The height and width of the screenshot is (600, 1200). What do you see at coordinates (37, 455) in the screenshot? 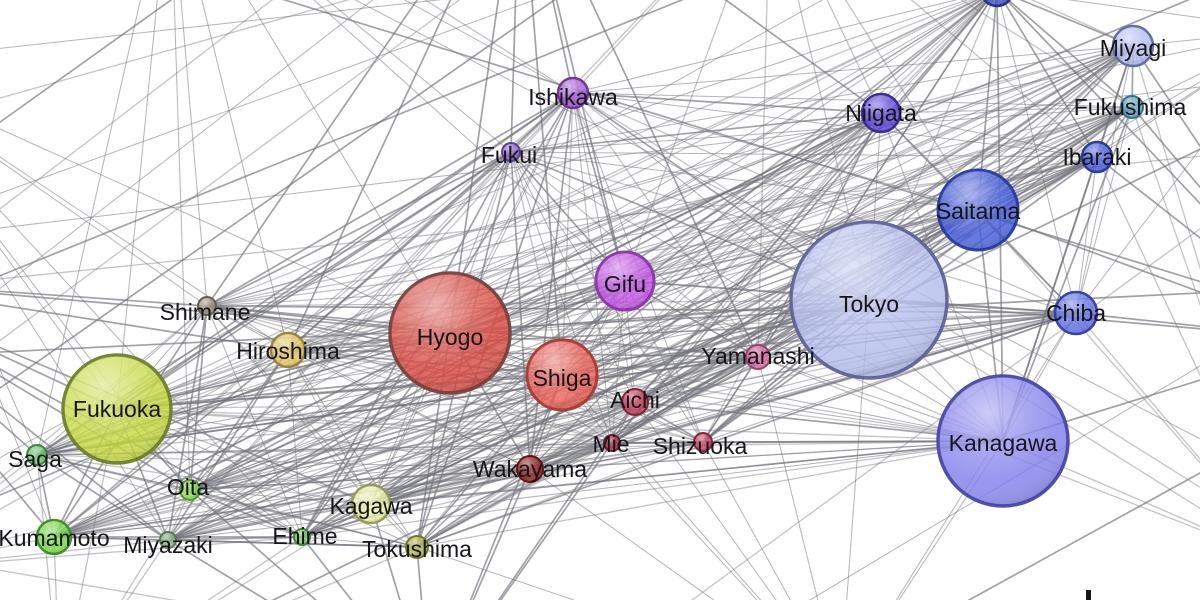
I see `node-saga` at bounding box center [37, 455].